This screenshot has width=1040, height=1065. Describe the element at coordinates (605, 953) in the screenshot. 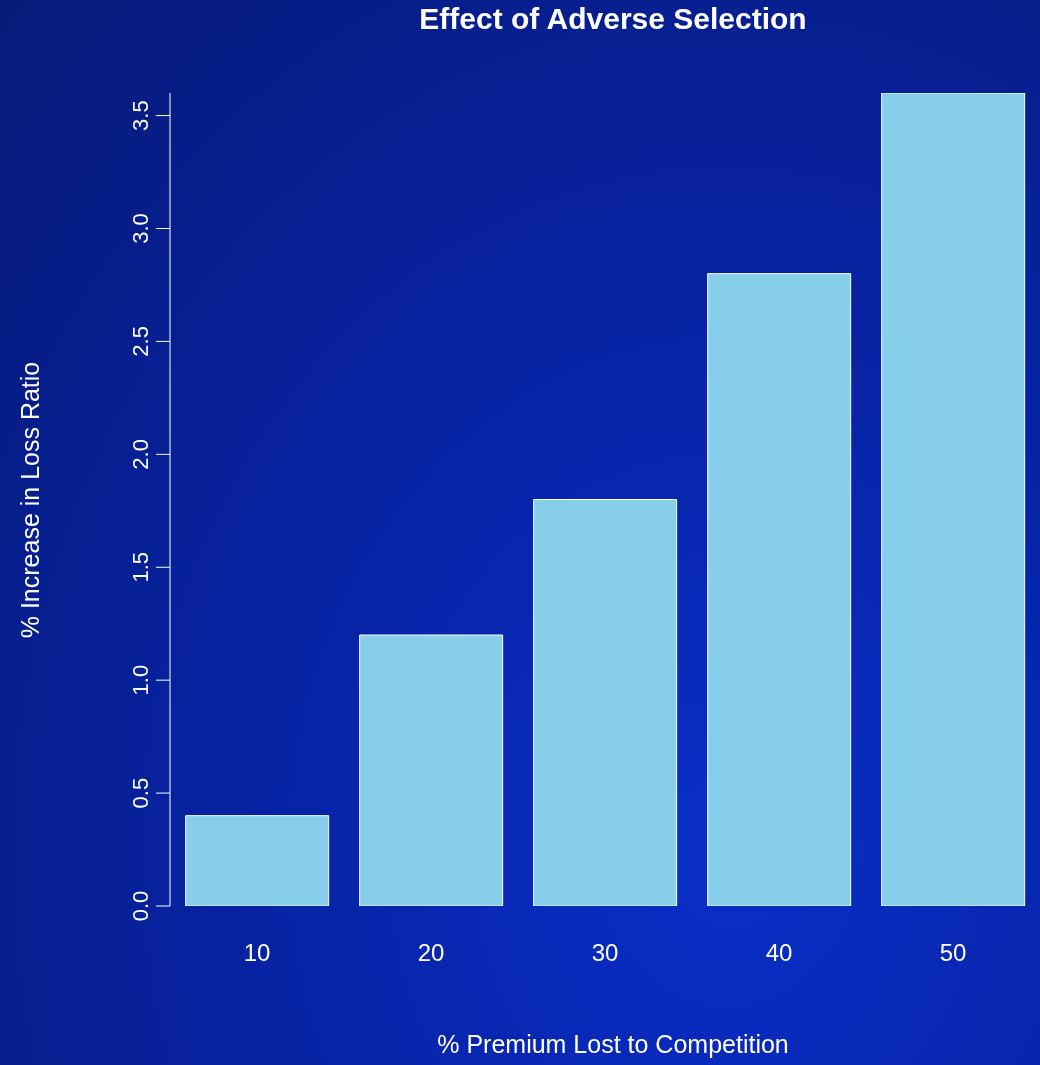

I see `x-tick-label: 30` at that location.